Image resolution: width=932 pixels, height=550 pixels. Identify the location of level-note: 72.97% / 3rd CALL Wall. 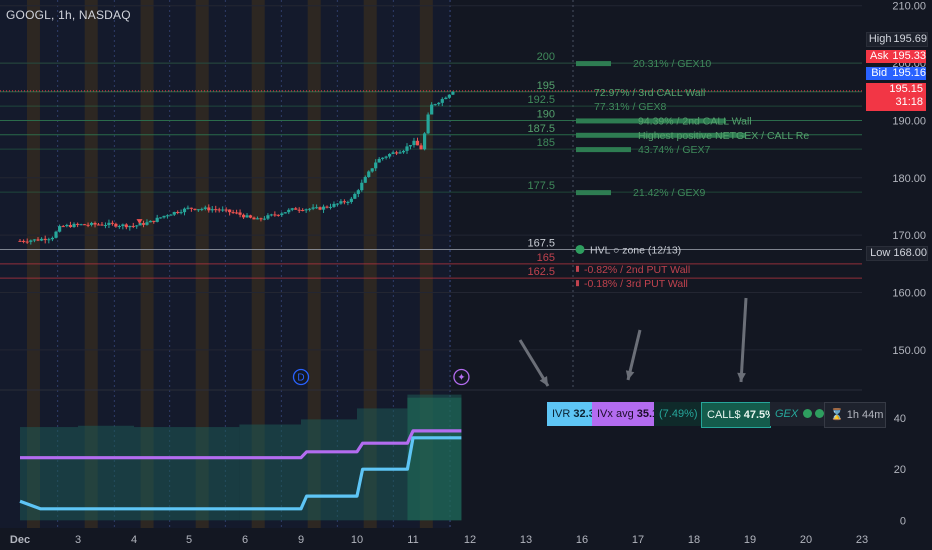
(649, 93).